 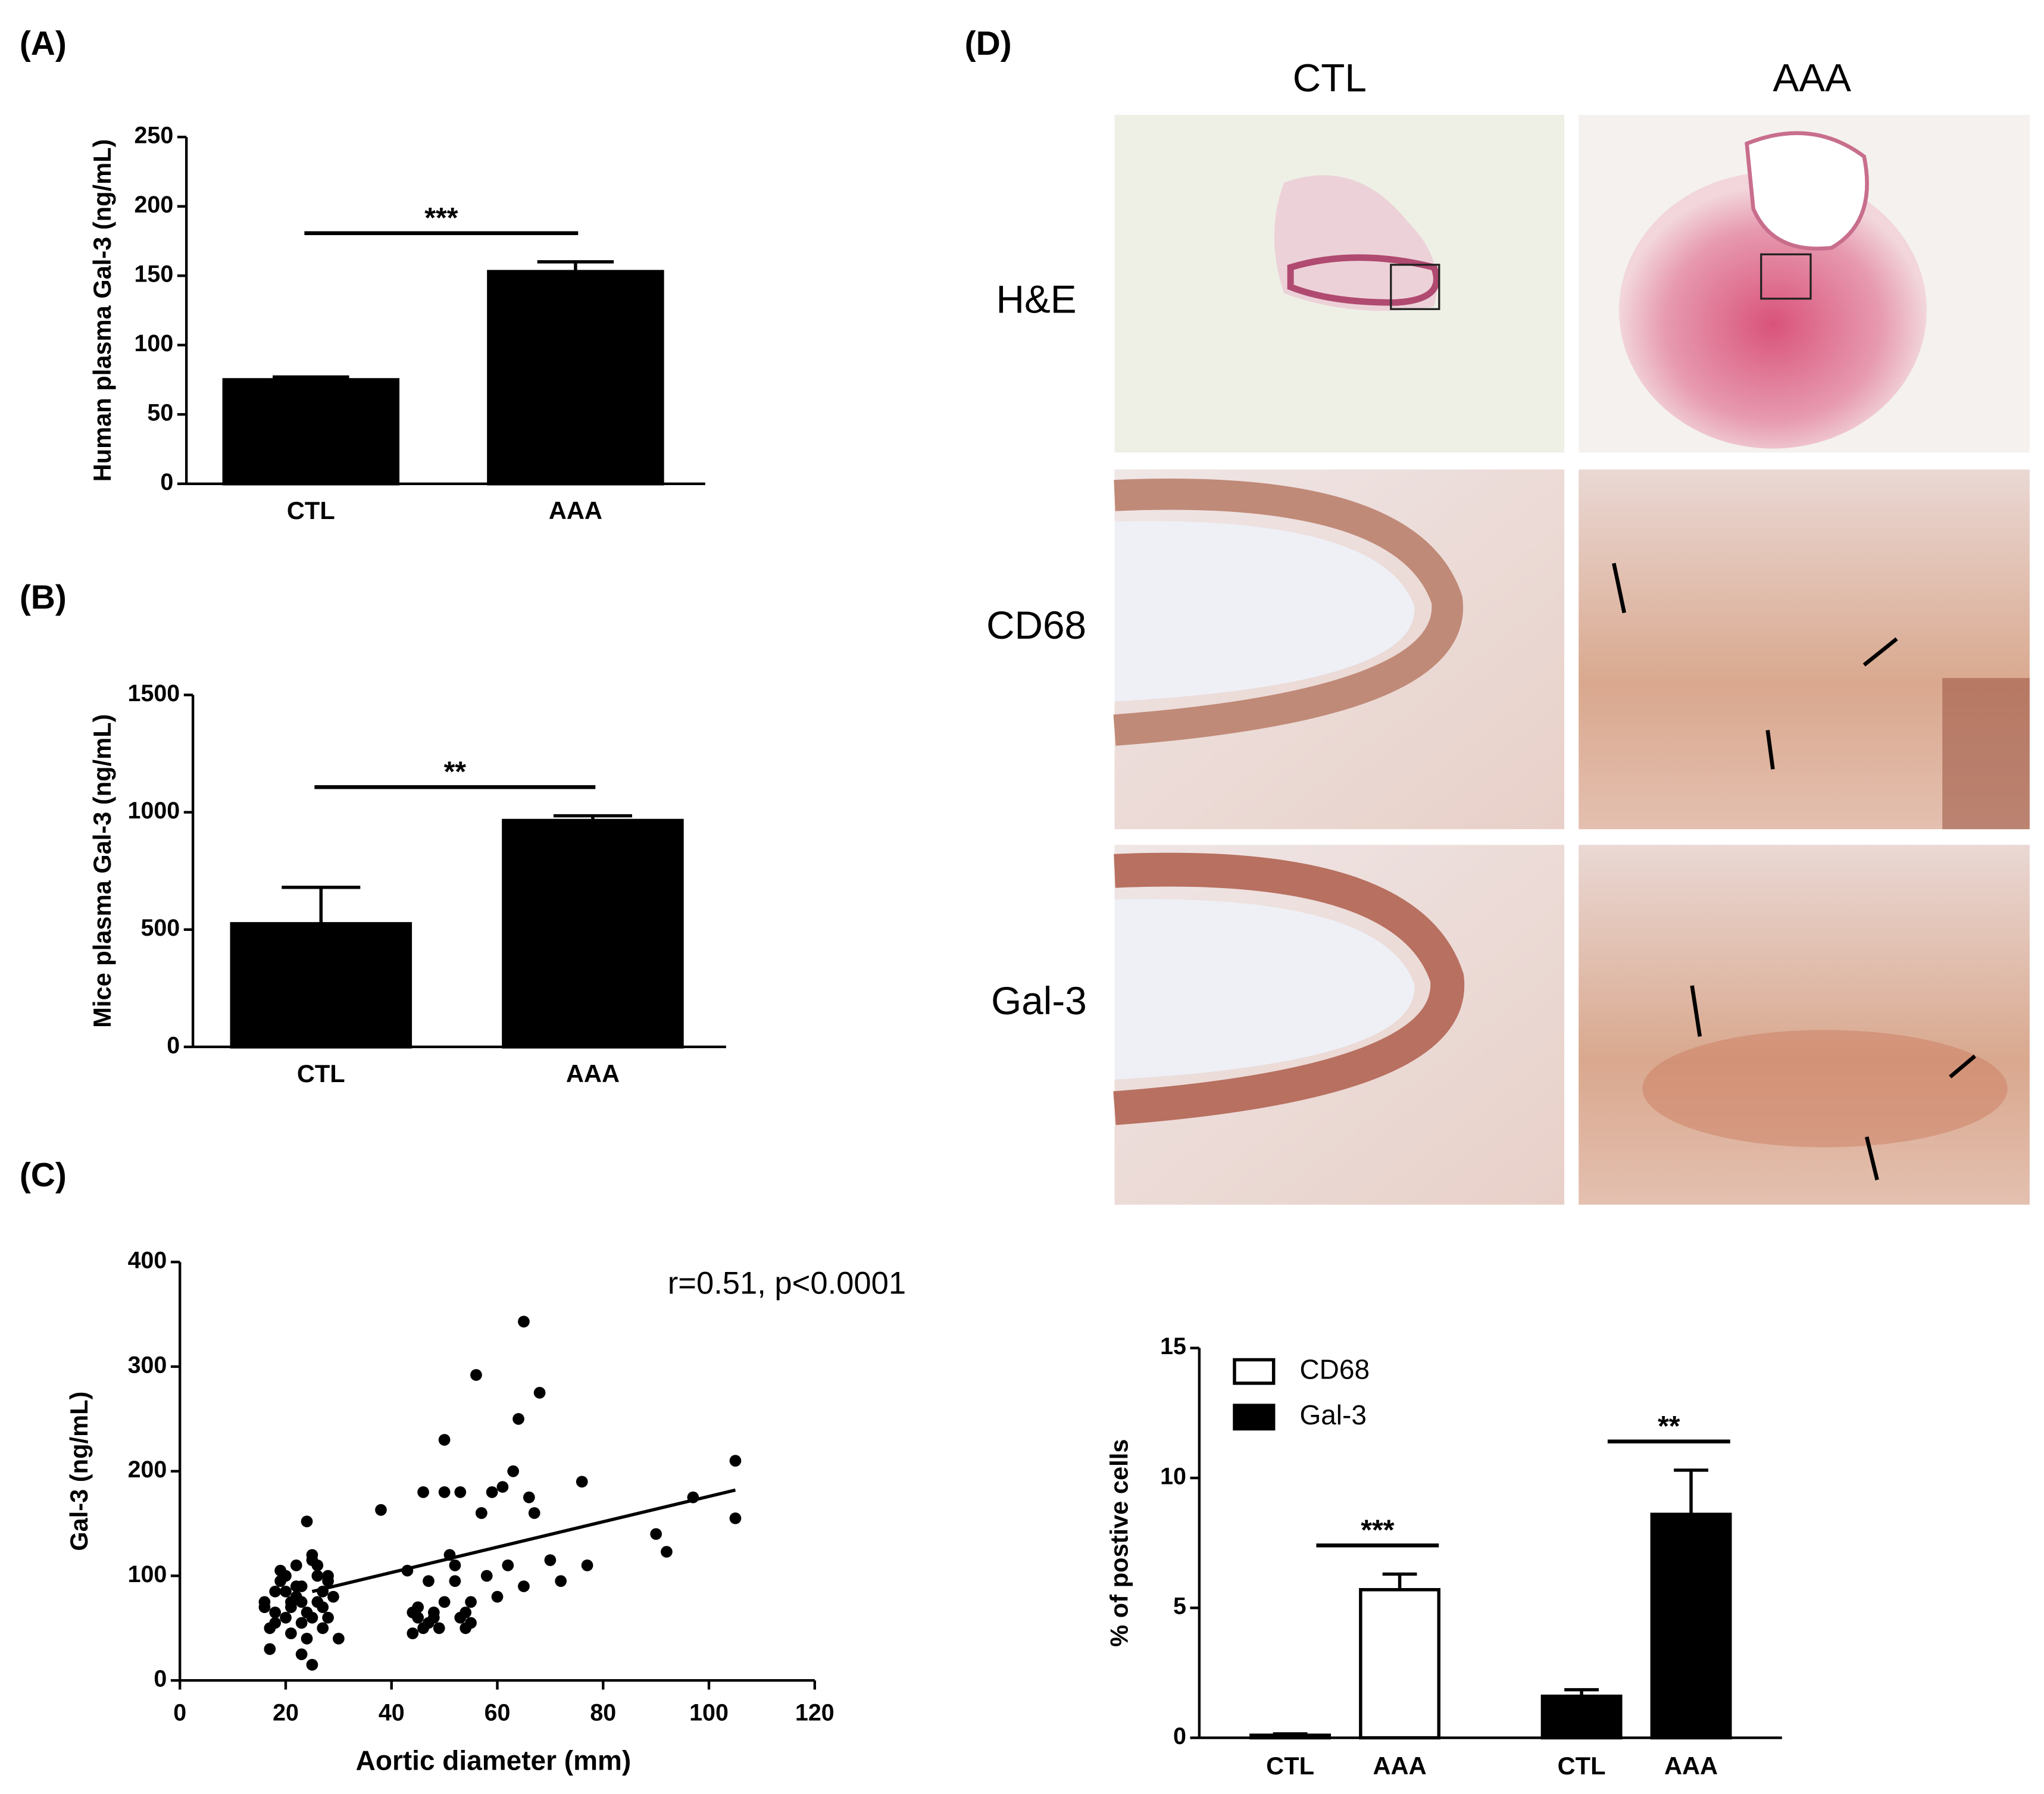 I want to click on y-tick-label: 500, so click(x=160, y=928).